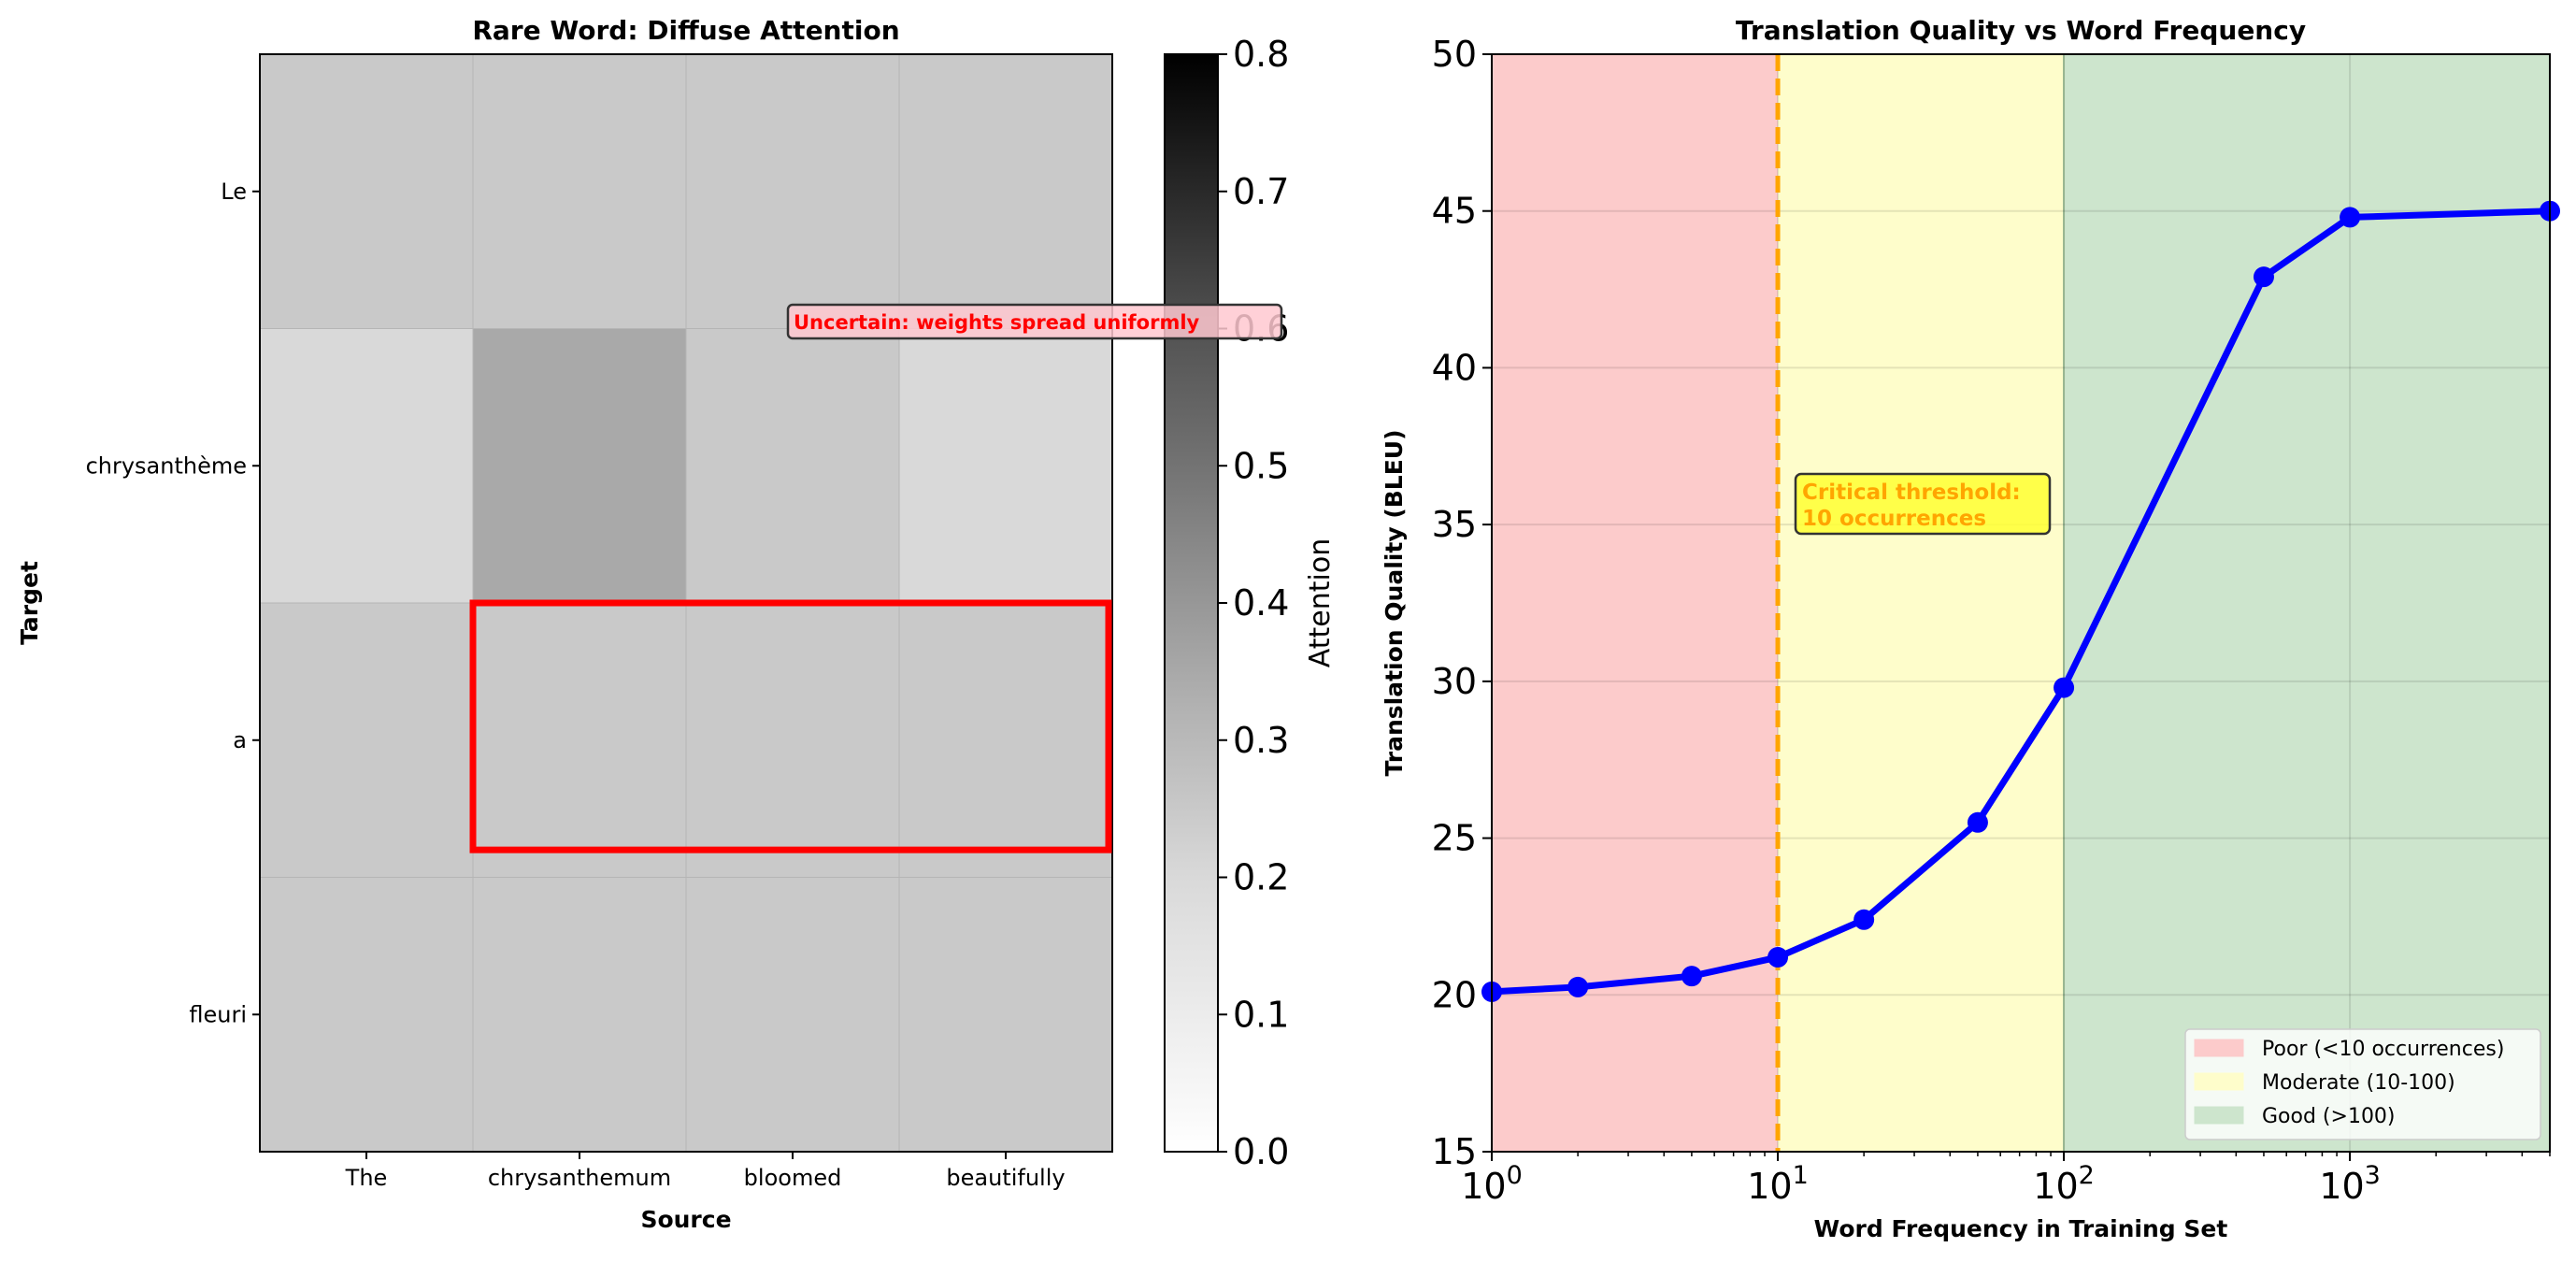  Describe the element at coordinates (2087, 1175) in the screenshot. I see `tick-exponent: 2` at that location.